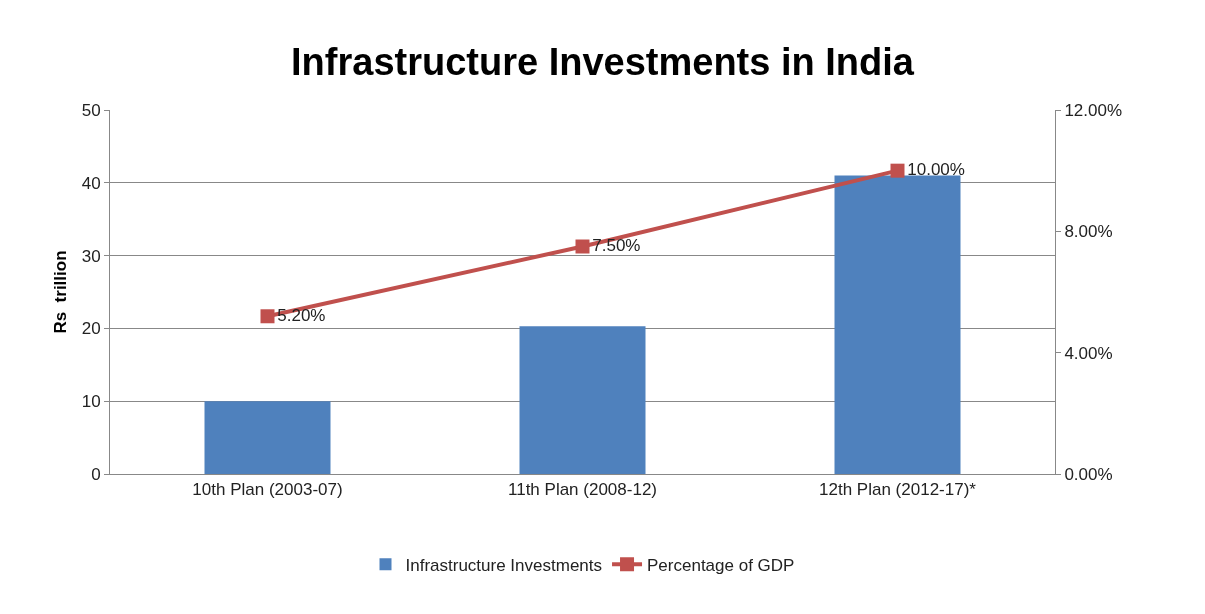 The width and height of the screenshot is (1205, 614). What do you see at coordinates (582, 490) in the screenshot?
I see `x-tick-label: 11th Plan (2008-12)` at bounding box center [582, 490].